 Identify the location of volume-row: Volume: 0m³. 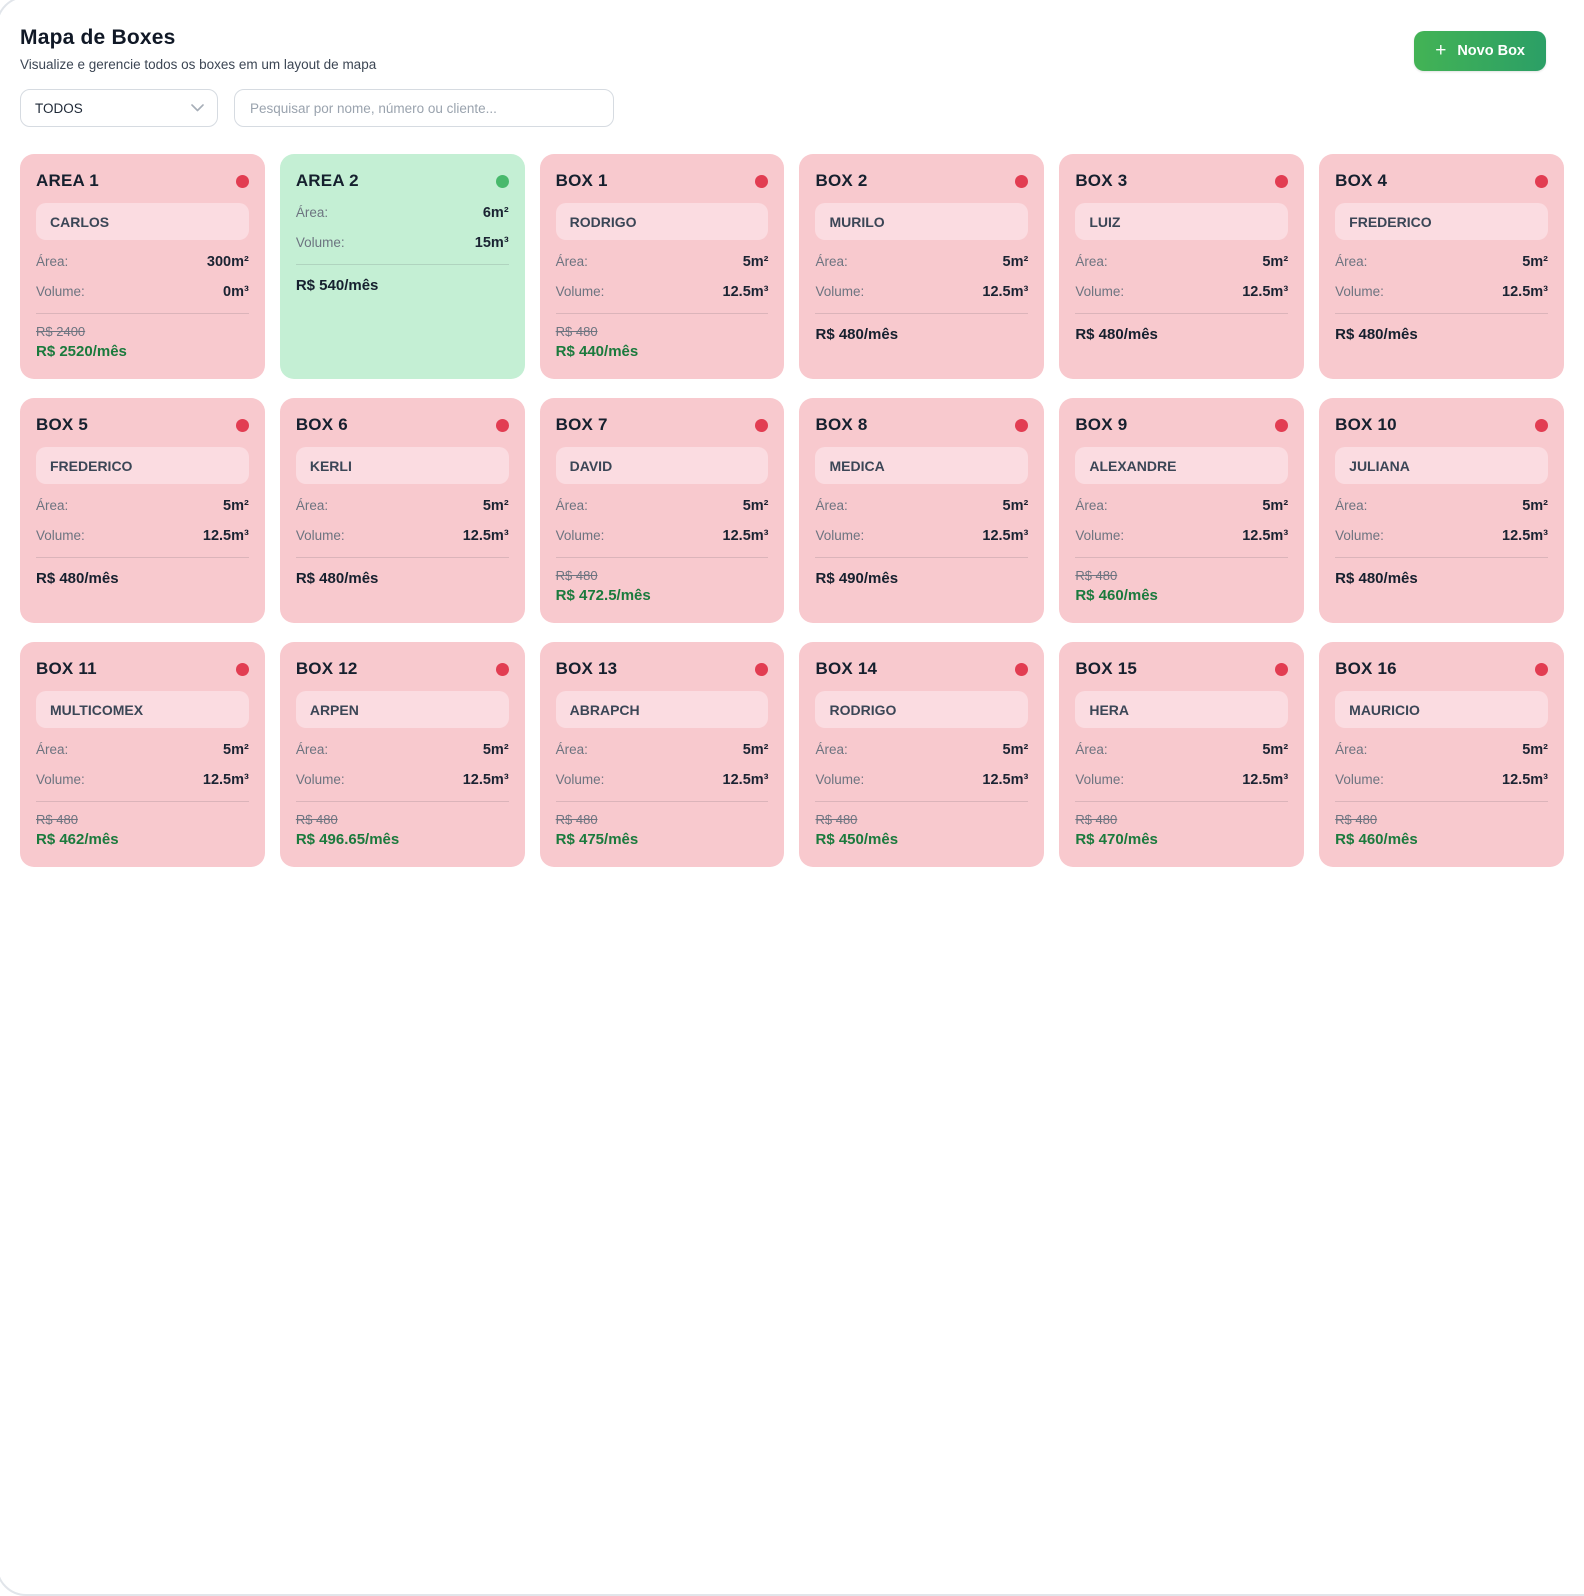
(142, 292).